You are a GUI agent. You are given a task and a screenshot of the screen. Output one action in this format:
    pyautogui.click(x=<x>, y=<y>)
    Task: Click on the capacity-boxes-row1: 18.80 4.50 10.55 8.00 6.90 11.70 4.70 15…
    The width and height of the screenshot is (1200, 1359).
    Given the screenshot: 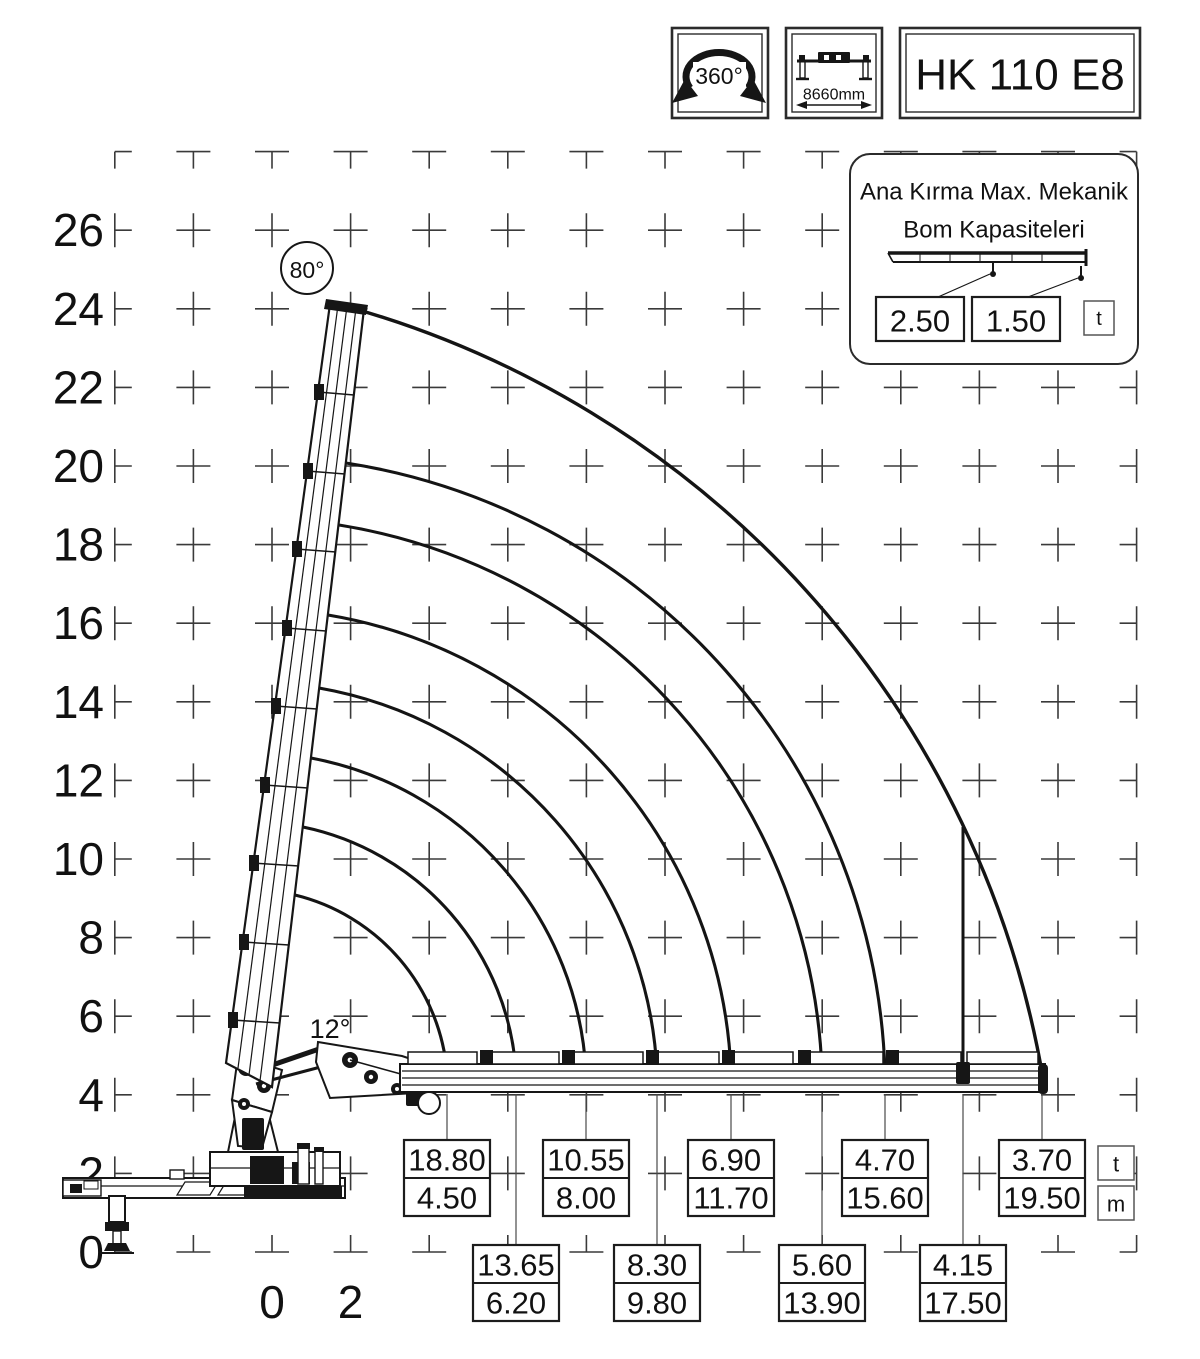 What is the action you would take?
    pyautogui.click(x=768, y=1179)
    